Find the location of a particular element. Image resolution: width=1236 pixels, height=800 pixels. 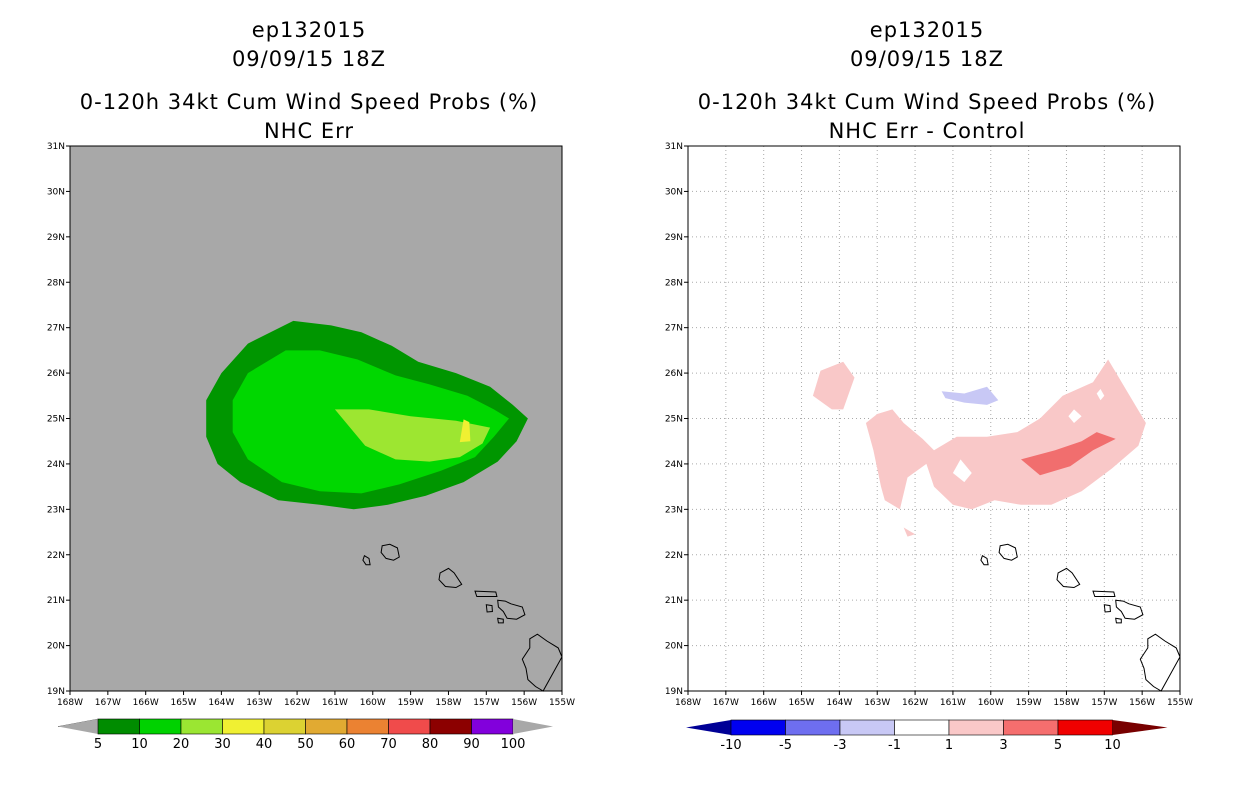

island-niihau is located at coordinates (984, 560).